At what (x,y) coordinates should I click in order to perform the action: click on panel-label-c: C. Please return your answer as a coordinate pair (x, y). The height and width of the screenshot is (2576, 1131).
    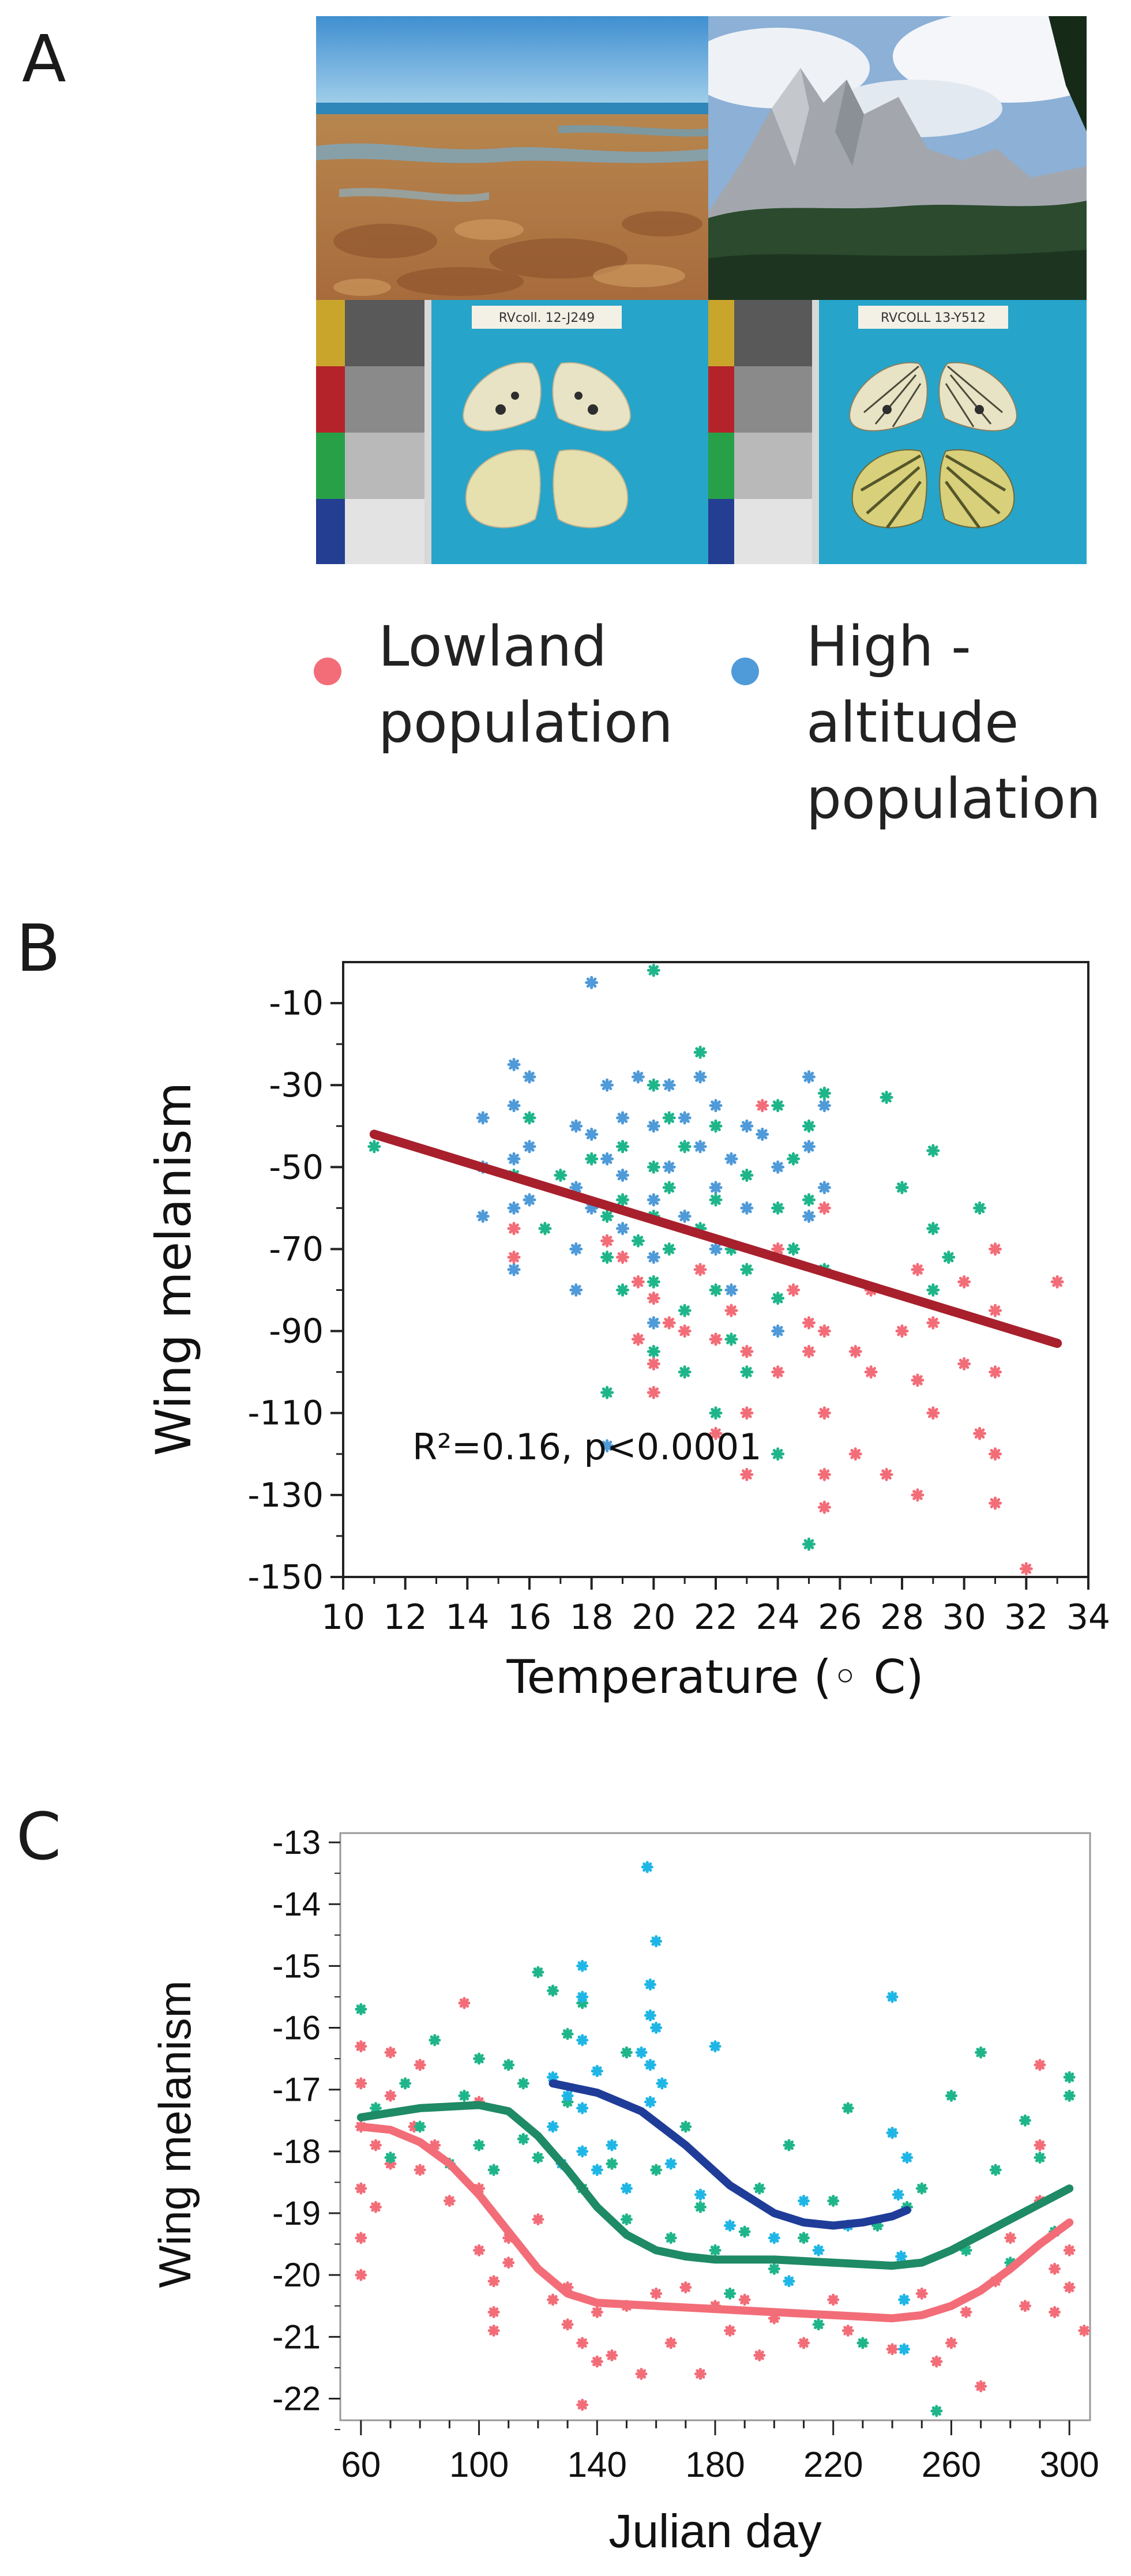
    Looking at the image, I should click on (39, 1838).